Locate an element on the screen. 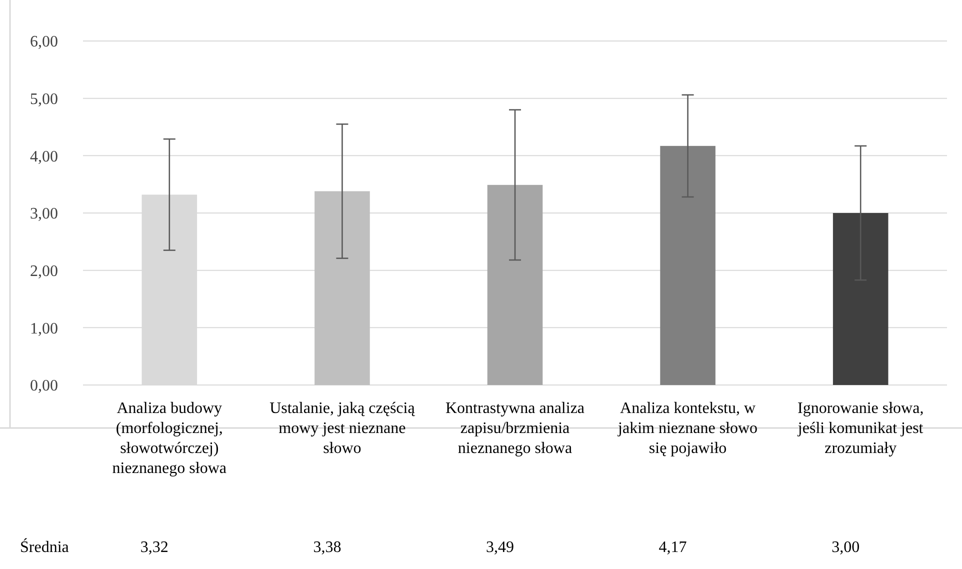  y-tick-label: 2,00 is located at coordinates (44, 271).